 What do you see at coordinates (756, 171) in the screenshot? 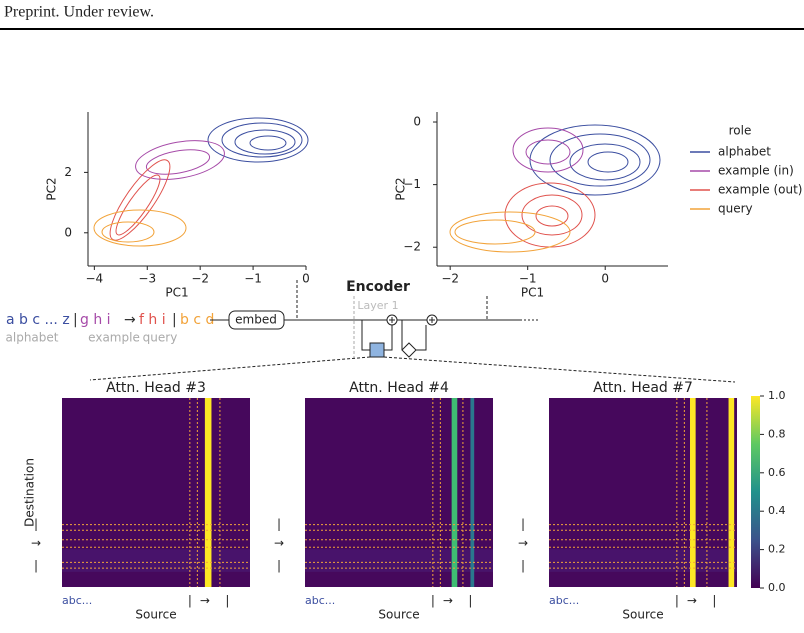
I see `legend-label: example (in)` at bounding box center [756, 171].